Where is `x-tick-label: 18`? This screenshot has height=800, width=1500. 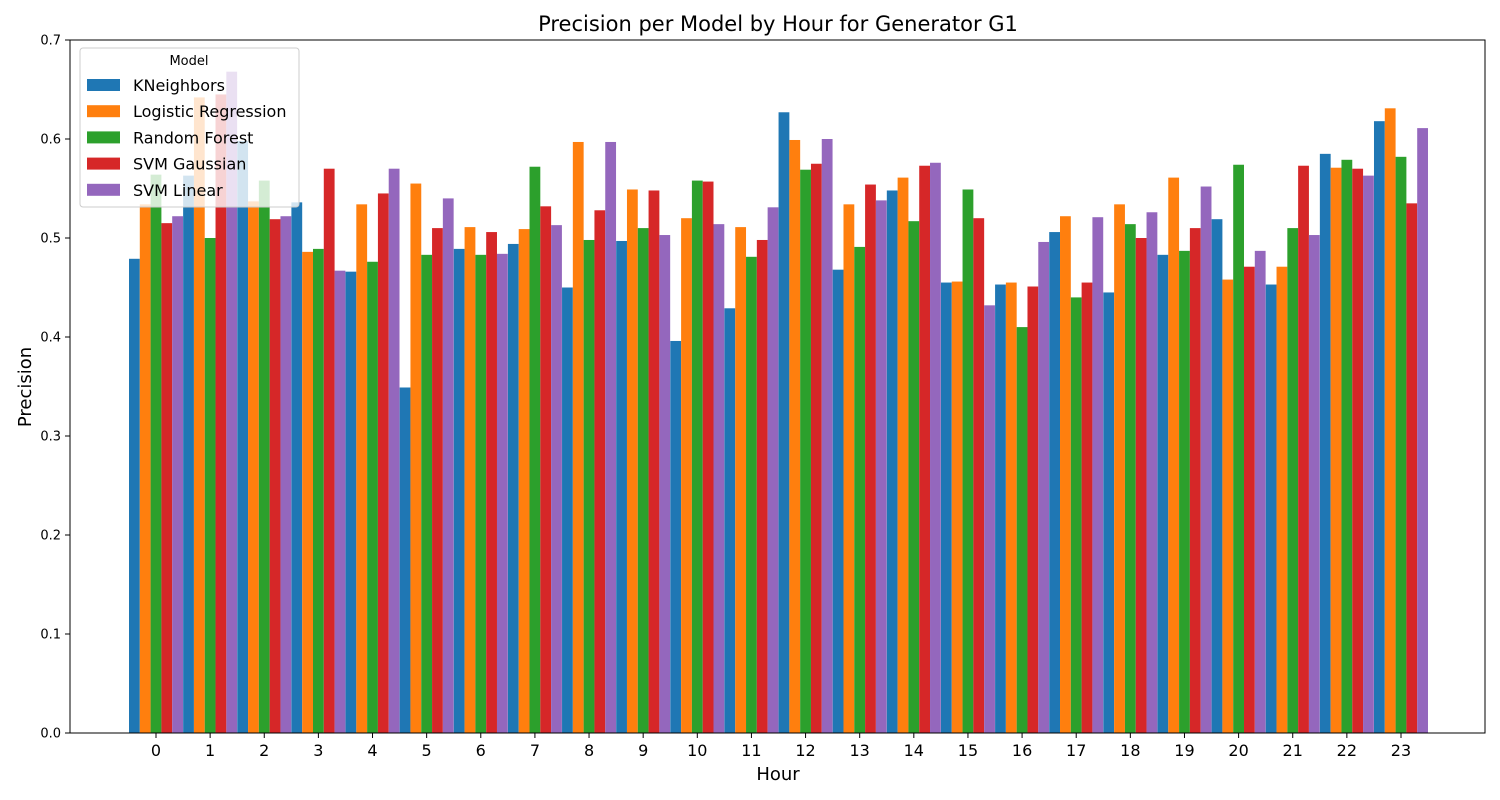 x-tick-label: 18 is located at coordinates (1130, 750).